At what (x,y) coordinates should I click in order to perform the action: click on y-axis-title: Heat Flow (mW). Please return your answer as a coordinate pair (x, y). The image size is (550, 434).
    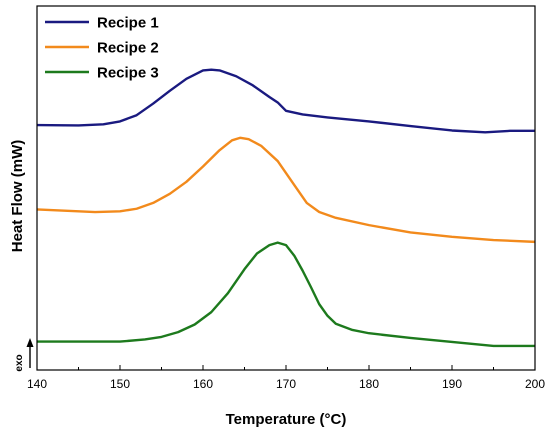
    Looking at the image, I should click on (17, 196).